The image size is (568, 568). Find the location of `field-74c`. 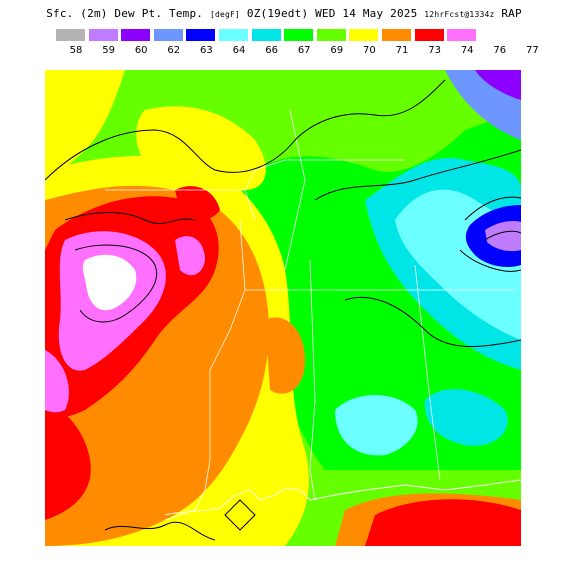

field-74c is located at coordinates (57, 381).